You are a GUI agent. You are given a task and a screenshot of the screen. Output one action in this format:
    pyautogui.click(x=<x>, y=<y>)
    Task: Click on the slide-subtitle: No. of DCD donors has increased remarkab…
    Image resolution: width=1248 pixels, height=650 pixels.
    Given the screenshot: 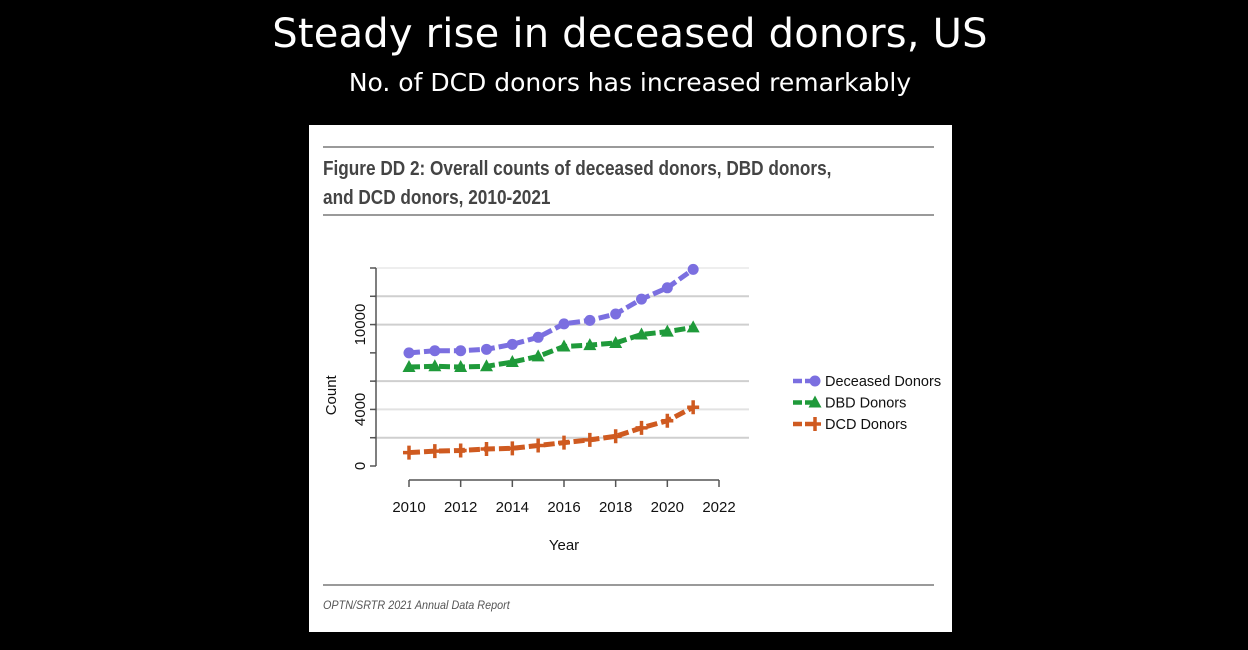 What is the action you would take?
    pyautogui.click(x=630, y=82)
    